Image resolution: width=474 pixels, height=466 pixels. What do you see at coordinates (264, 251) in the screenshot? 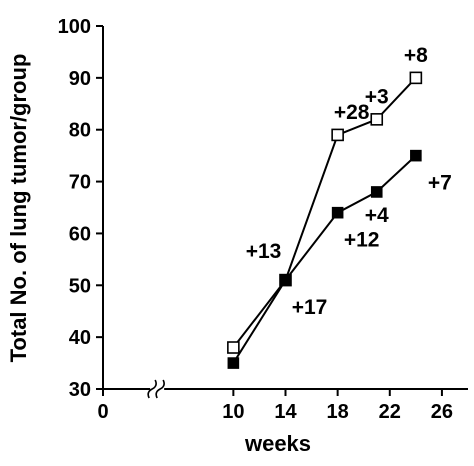
I see `data-annotation: +13` at bounding box center [264, 251].